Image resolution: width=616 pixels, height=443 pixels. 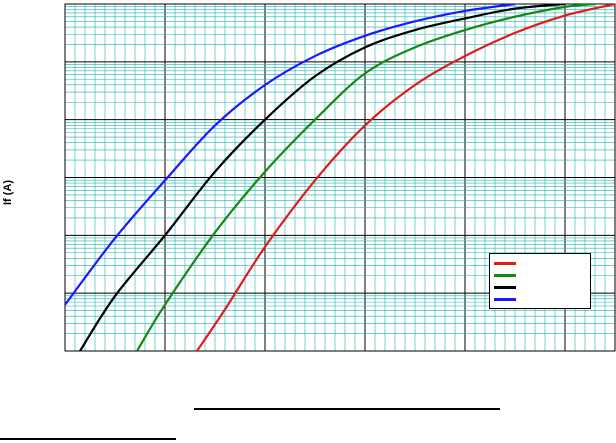 I want to click on y-axis-label: If (A), so click(x=8, y=192).